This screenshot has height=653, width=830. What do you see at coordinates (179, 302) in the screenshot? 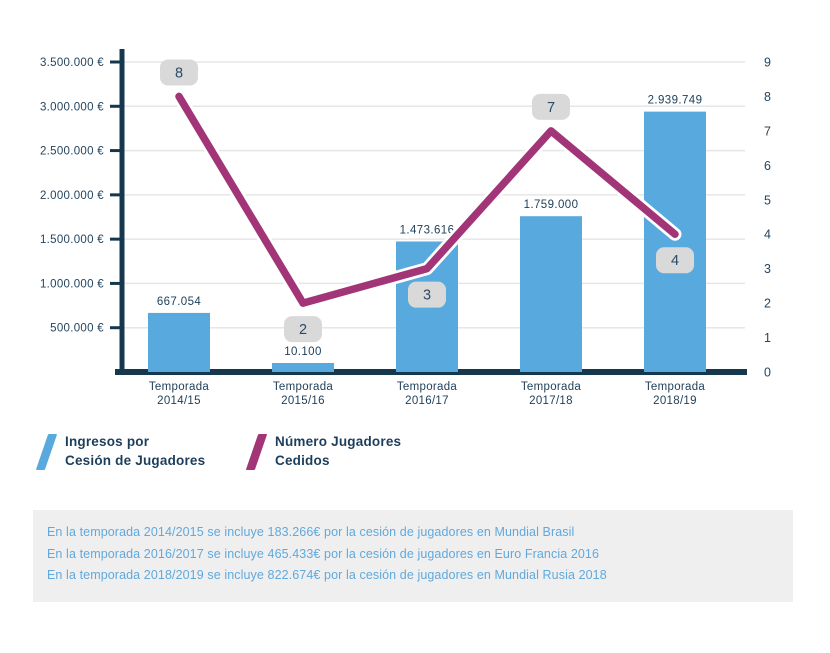
I see `bar-value-label: 667.054` at bounding box center [179, 302].